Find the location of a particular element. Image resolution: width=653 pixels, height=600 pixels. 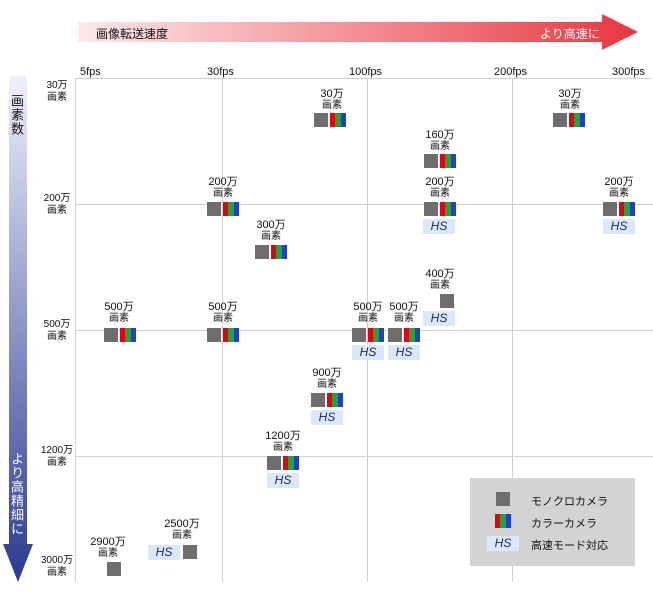

pixel-label: 3000万 画素 is located at coordinates (57, 566).